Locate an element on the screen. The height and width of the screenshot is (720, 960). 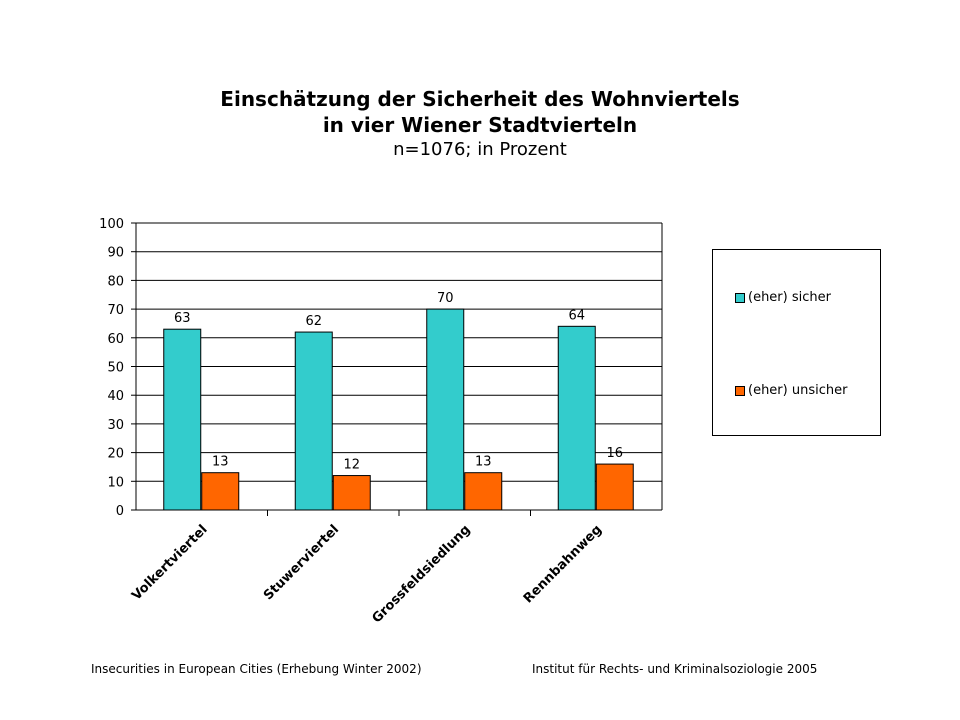
y-tick-label: 20 is located at coordinates (115, 454).